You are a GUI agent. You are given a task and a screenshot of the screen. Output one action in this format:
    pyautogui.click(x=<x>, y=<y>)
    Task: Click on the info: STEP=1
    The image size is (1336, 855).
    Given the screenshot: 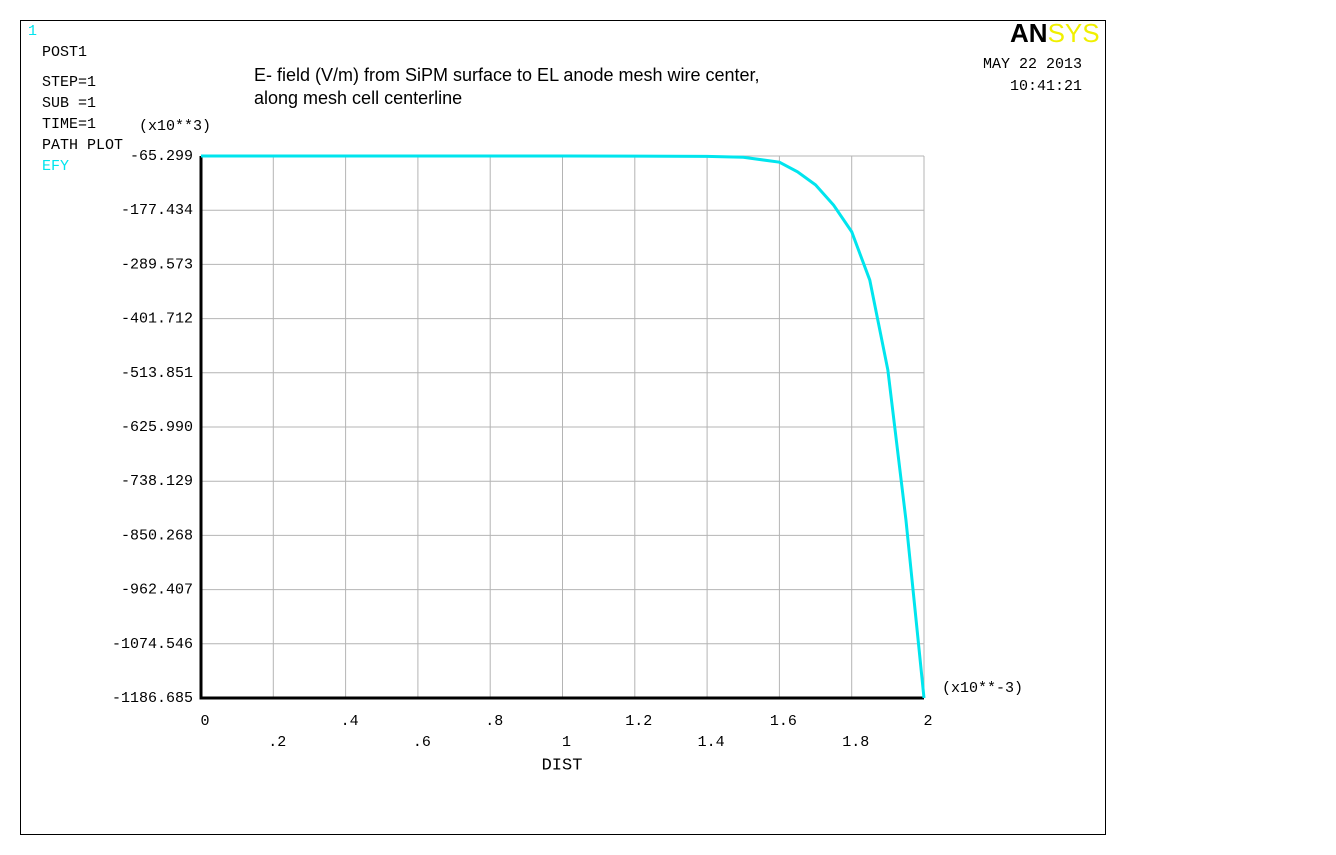 What is the action you would take?
    pyautogui.click(x=69, y=82)
    